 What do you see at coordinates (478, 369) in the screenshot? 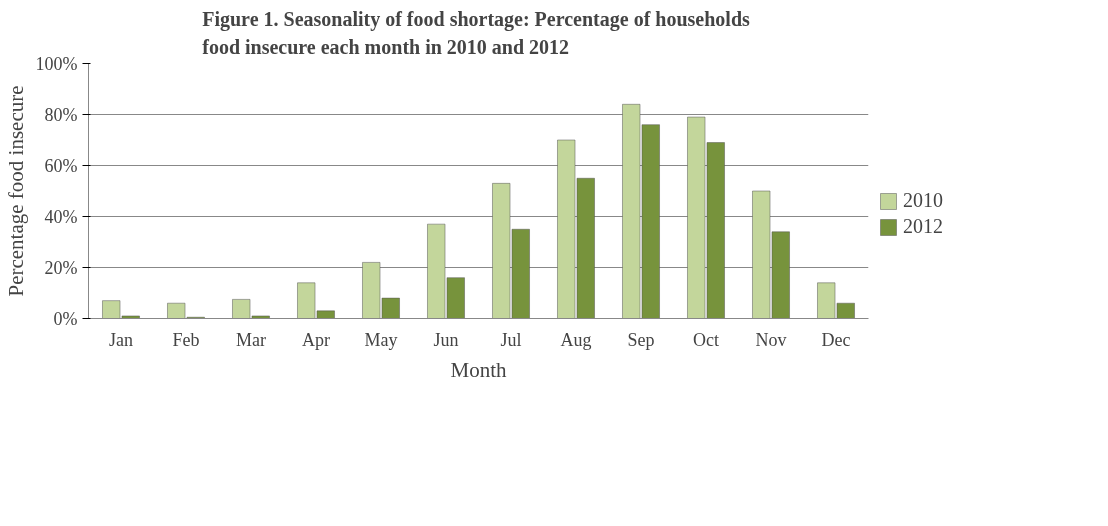
I see `x-axis-title: Month` at bounding box center [478, 369].